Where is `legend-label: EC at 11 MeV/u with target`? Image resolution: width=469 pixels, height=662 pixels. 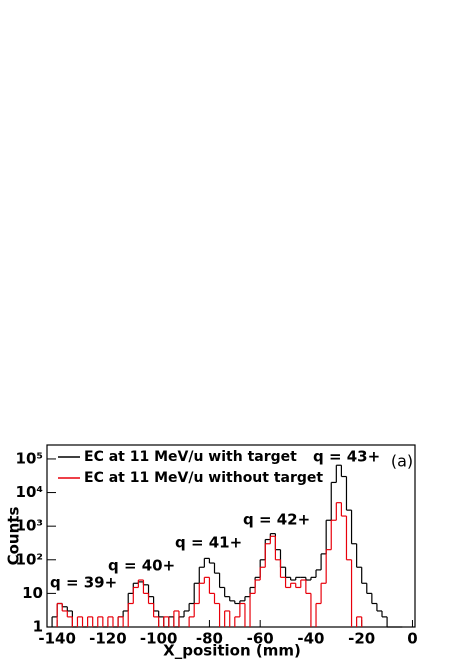 legend-label: EC at 11 MeV/u with target is located at coordinates (190, 457).